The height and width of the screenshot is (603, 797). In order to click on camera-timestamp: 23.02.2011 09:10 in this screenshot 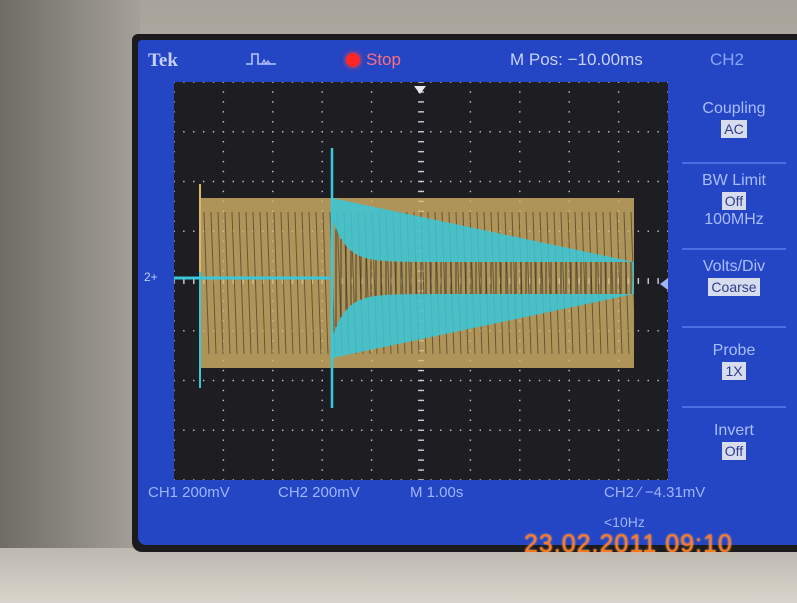, I will do `click(628, 544)`.